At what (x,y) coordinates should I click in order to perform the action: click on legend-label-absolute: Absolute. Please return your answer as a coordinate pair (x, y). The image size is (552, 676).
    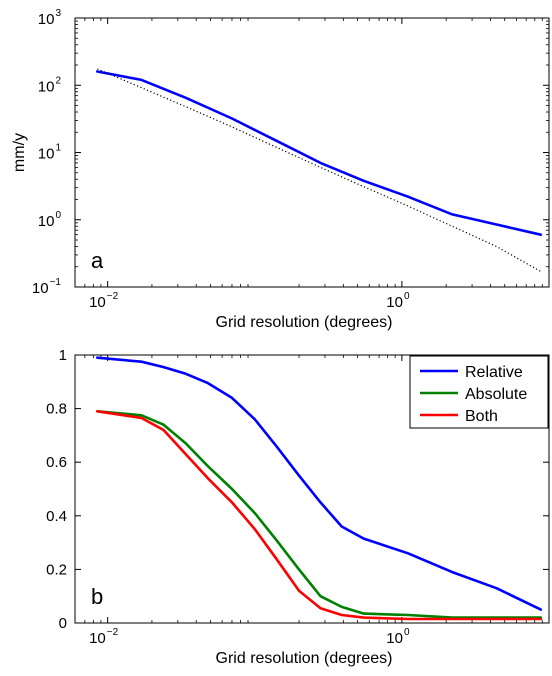
    Looking at the image, I should click on (496, 394).